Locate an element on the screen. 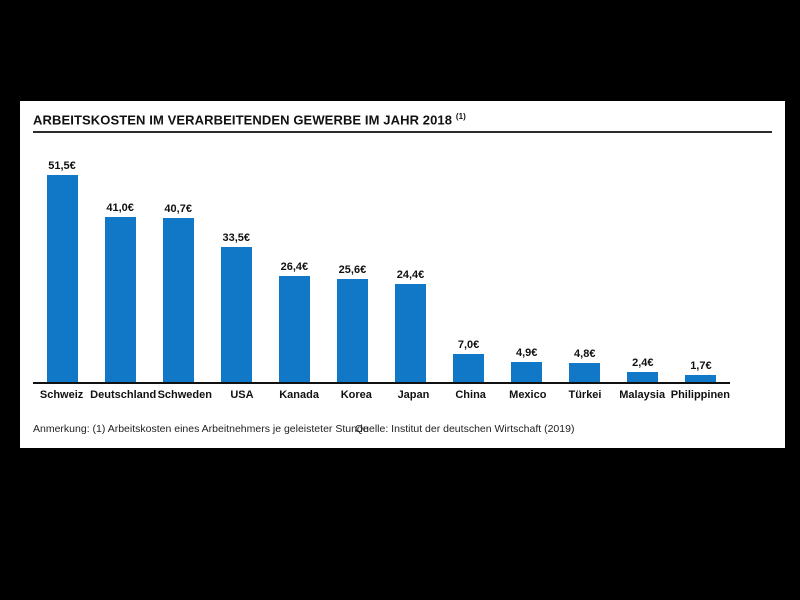 This screenshot has height=600, width=800. bar-value-label: 7,0€ is located at coordinates (468, 345).